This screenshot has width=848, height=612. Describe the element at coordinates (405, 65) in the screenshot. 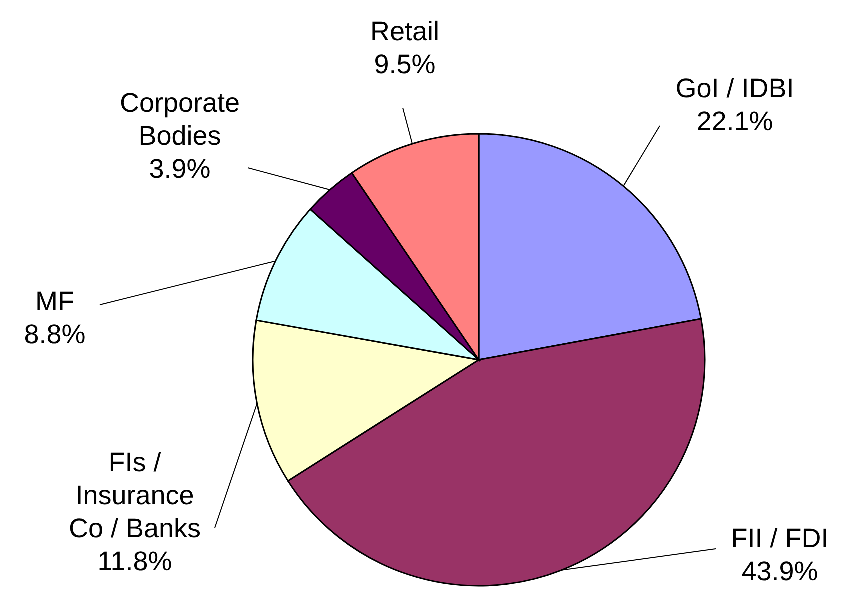

I see `data-label: 9.5%` at that location.